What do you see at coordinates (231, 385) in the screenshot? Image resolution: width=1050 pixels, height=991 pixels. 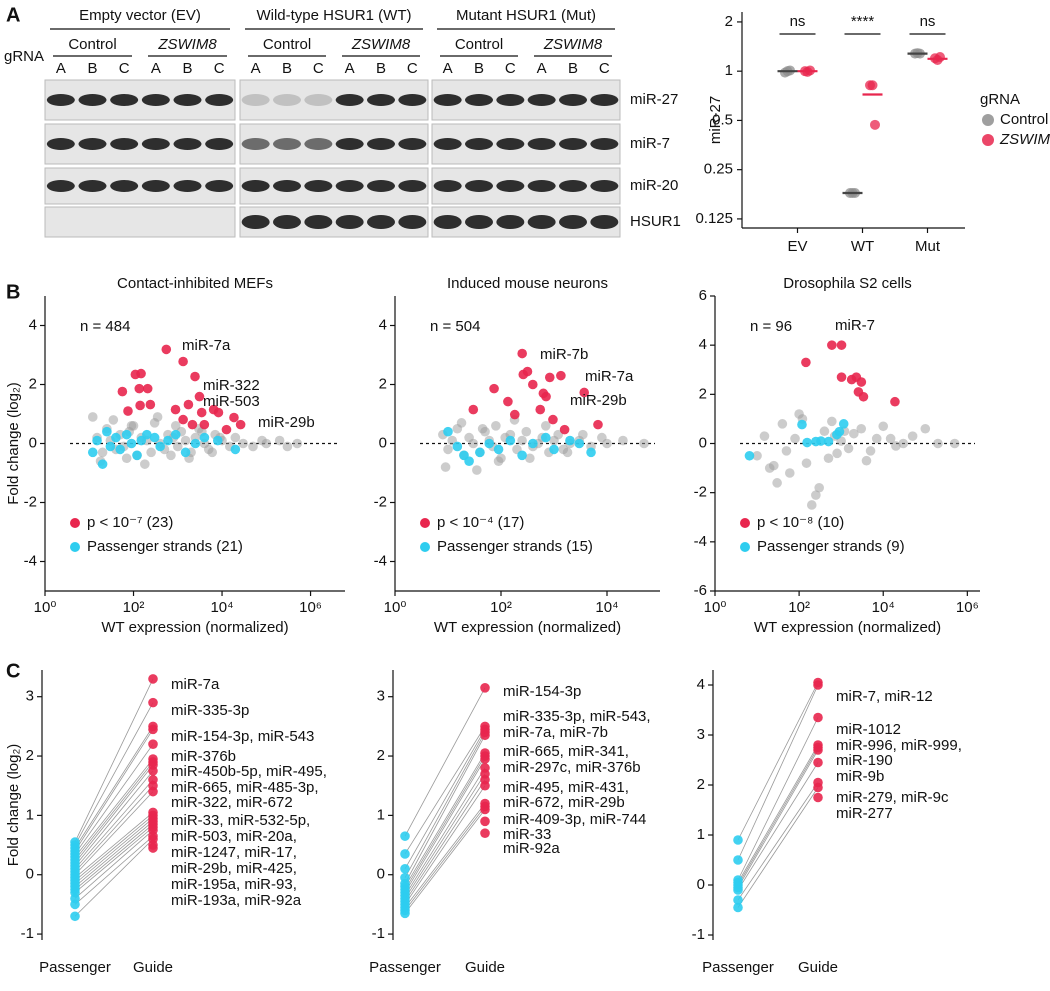 I see `point-label: miR-322` at bounding box center [231, 385].